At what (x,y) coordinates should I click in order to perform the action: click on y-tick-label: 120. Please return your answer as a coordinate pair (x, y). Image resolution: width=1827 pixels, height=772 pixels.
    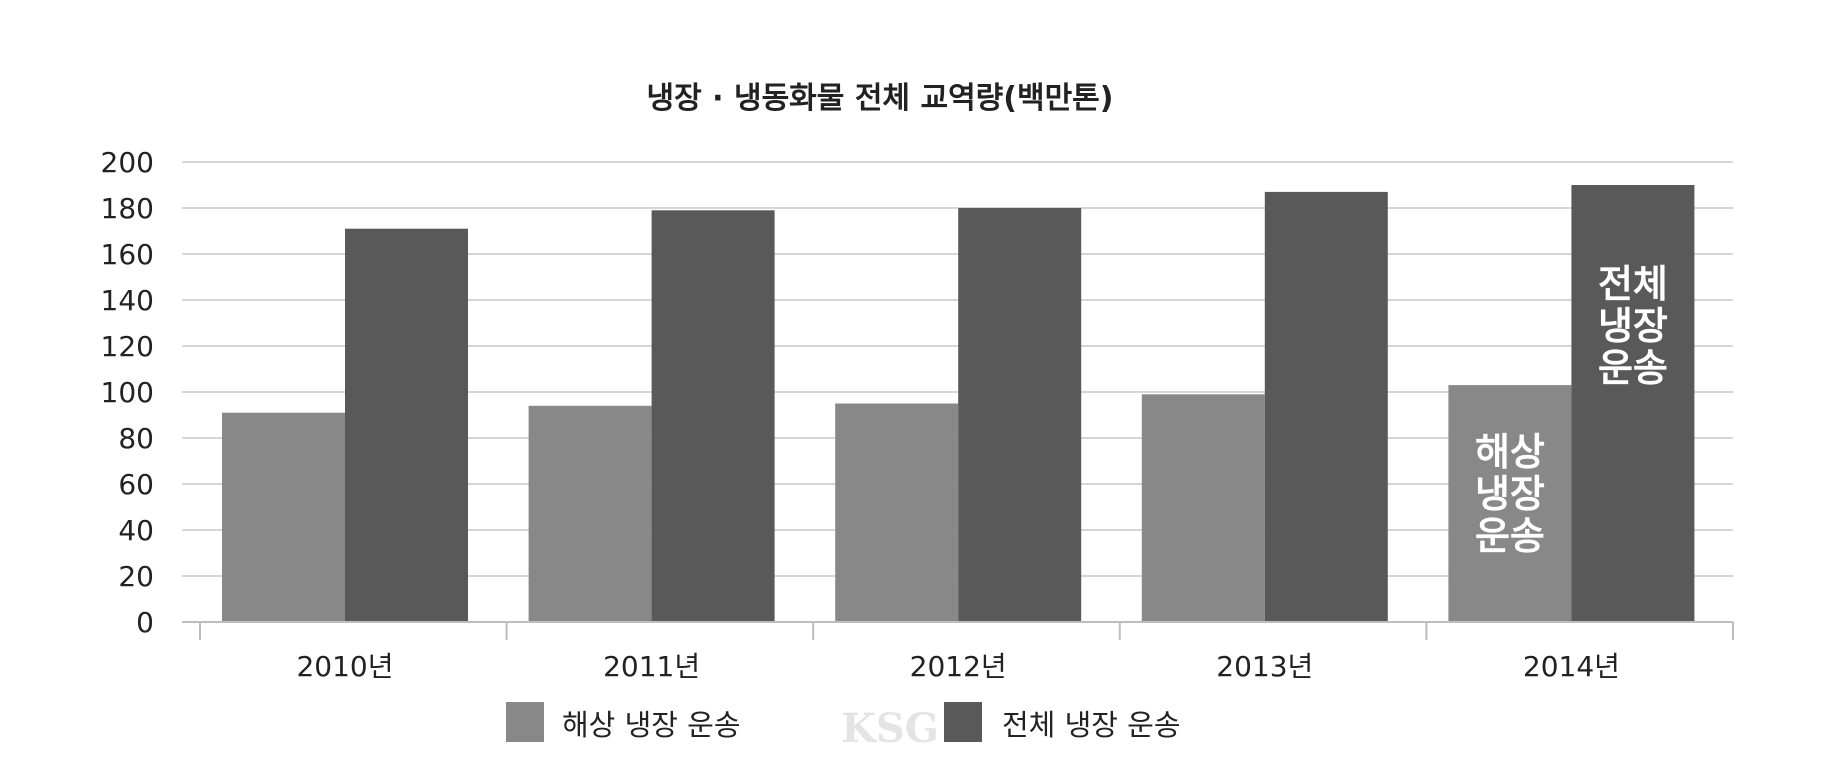
    Looking at the image, I should click on (127, 346).